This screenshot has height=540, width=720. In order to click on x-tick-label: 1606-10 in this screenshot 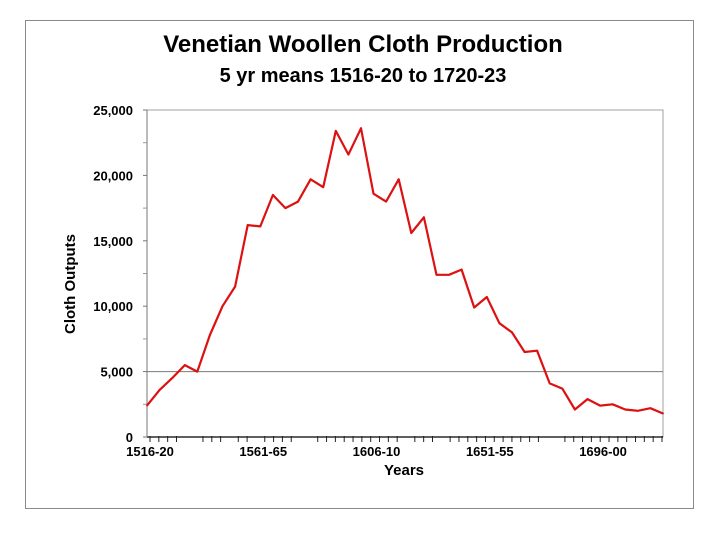, I will do `click(377, 451)`.